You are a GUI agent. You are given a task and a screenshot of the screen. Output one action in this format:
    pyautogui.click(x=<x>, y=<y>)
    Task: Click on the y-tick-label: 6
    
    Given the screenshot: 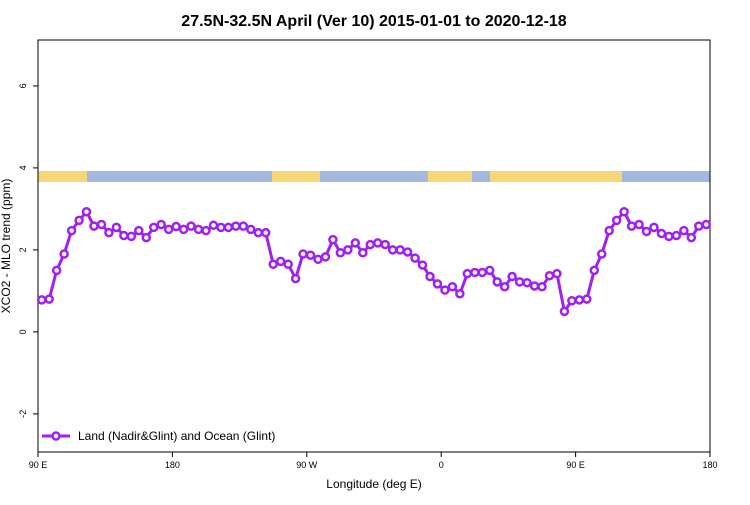 What is the action you would take?
    pyautogui.click(x=23, y=85)
    